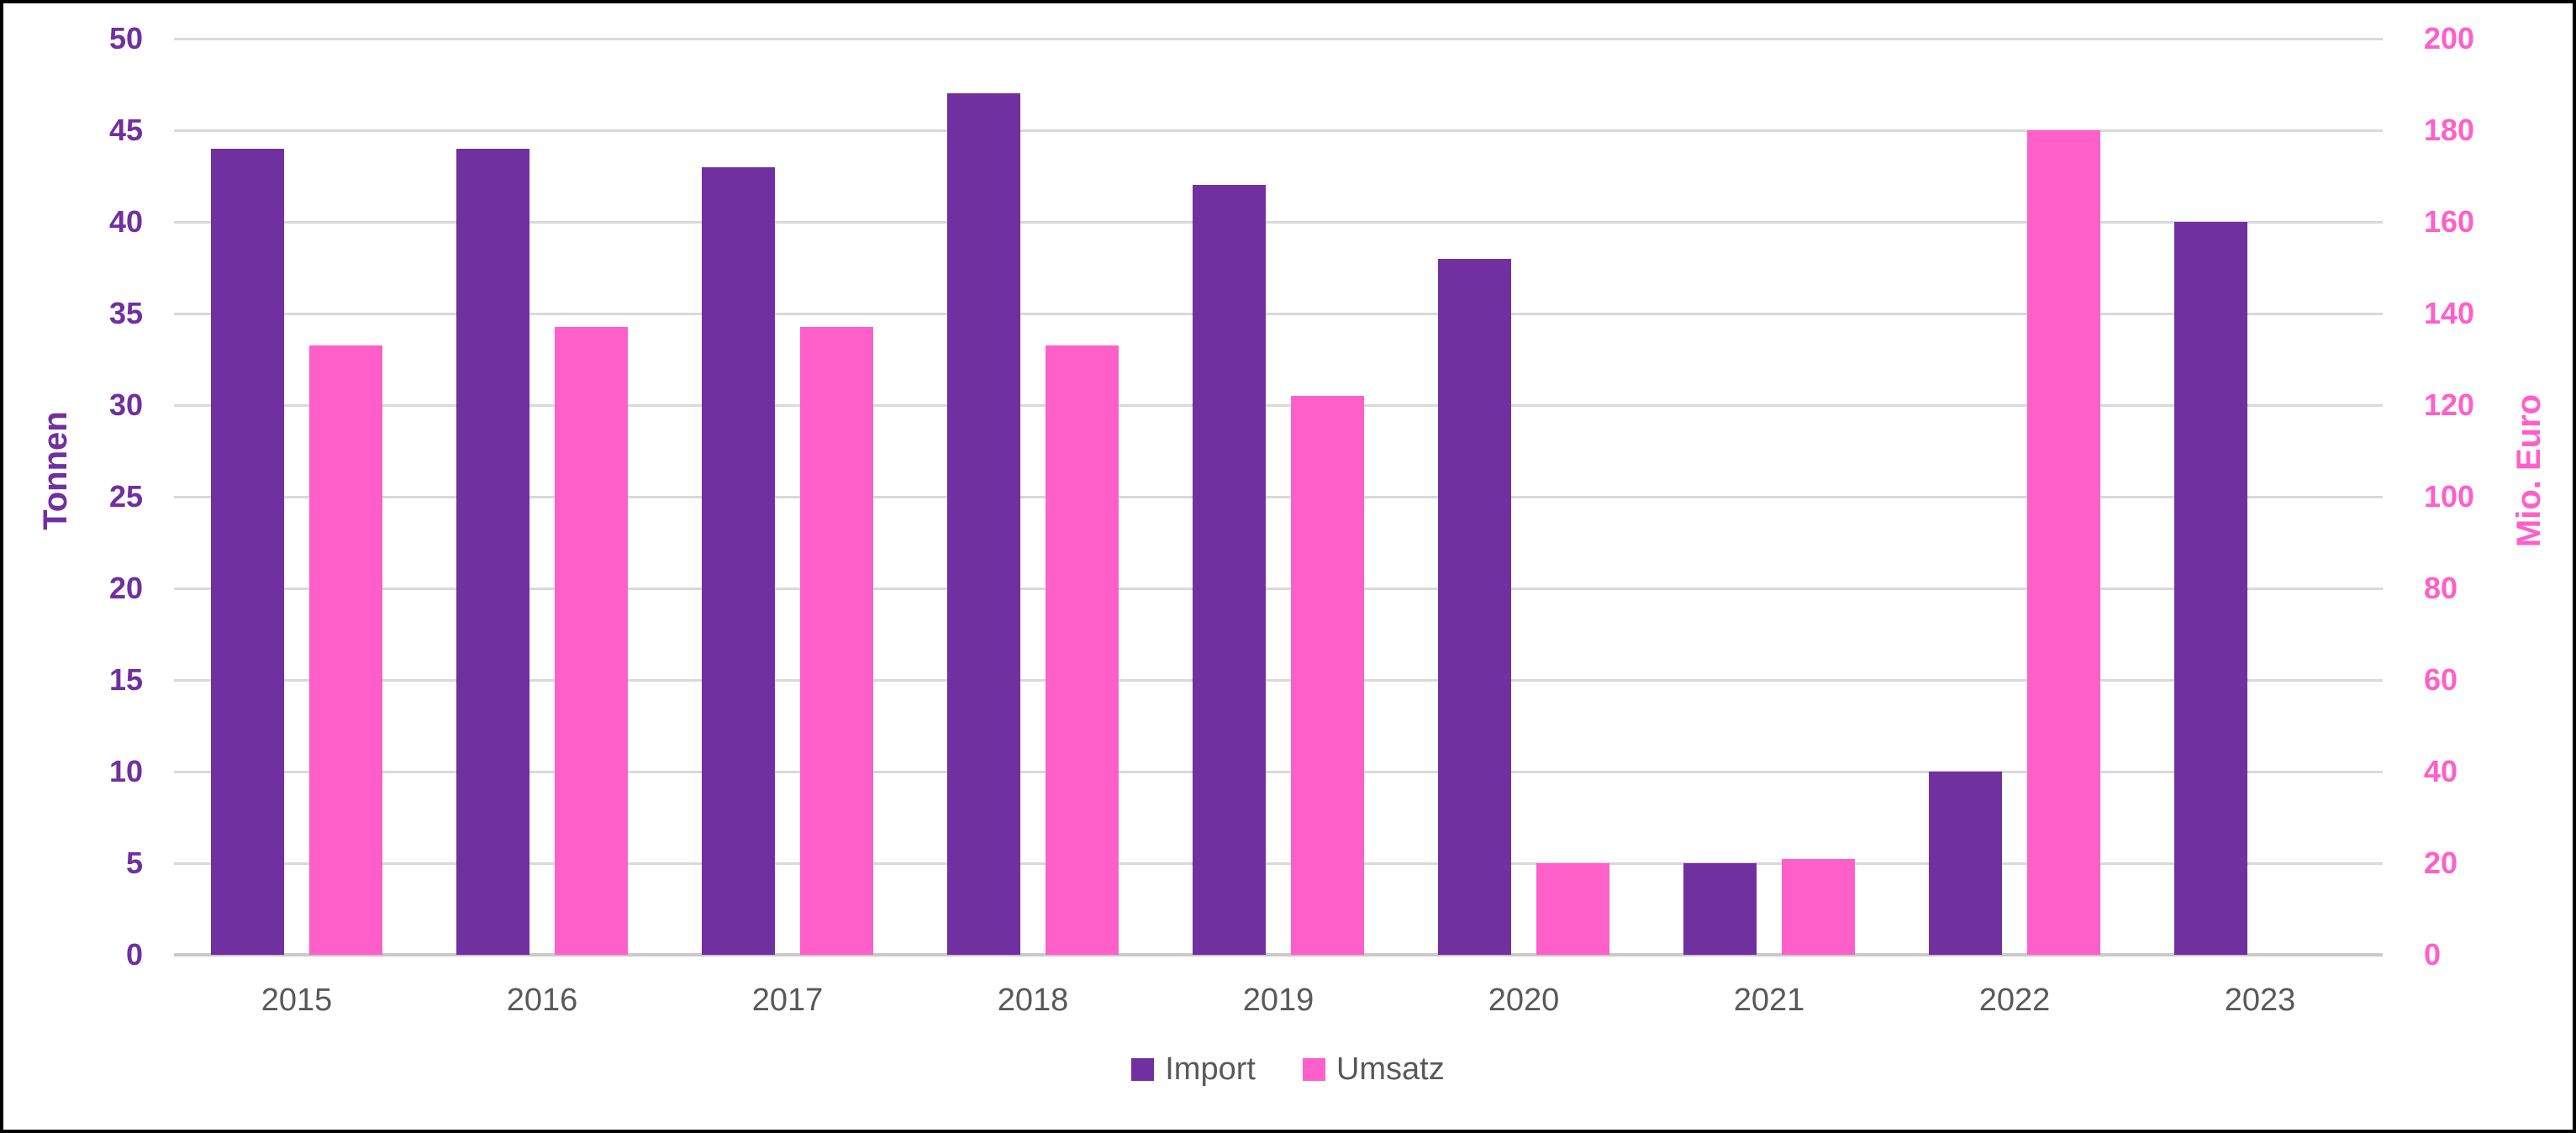 The width and height of the screenshot is (2576, 1133). Describe the element at coordinates (125, 679) in the screenshot. I see `left-tick-15: 15` at that location.